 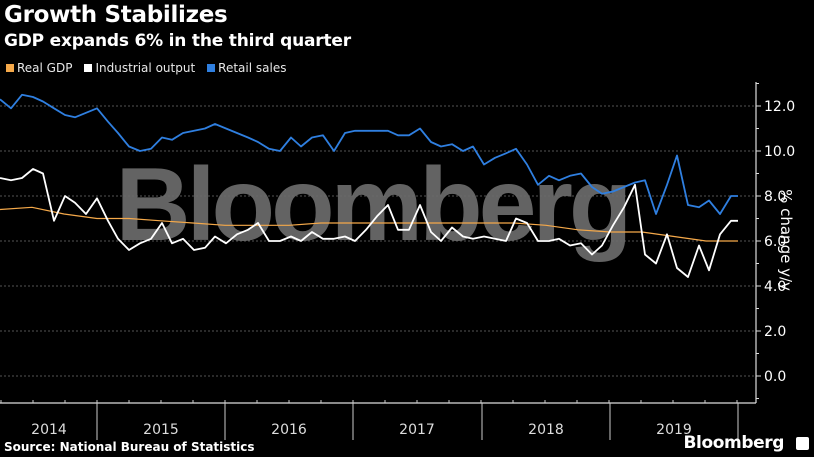 What do you see at coordinates (674, 430) in the screenshot?
I see `x-tick-label: 2019` at bounding box center [674, 430].